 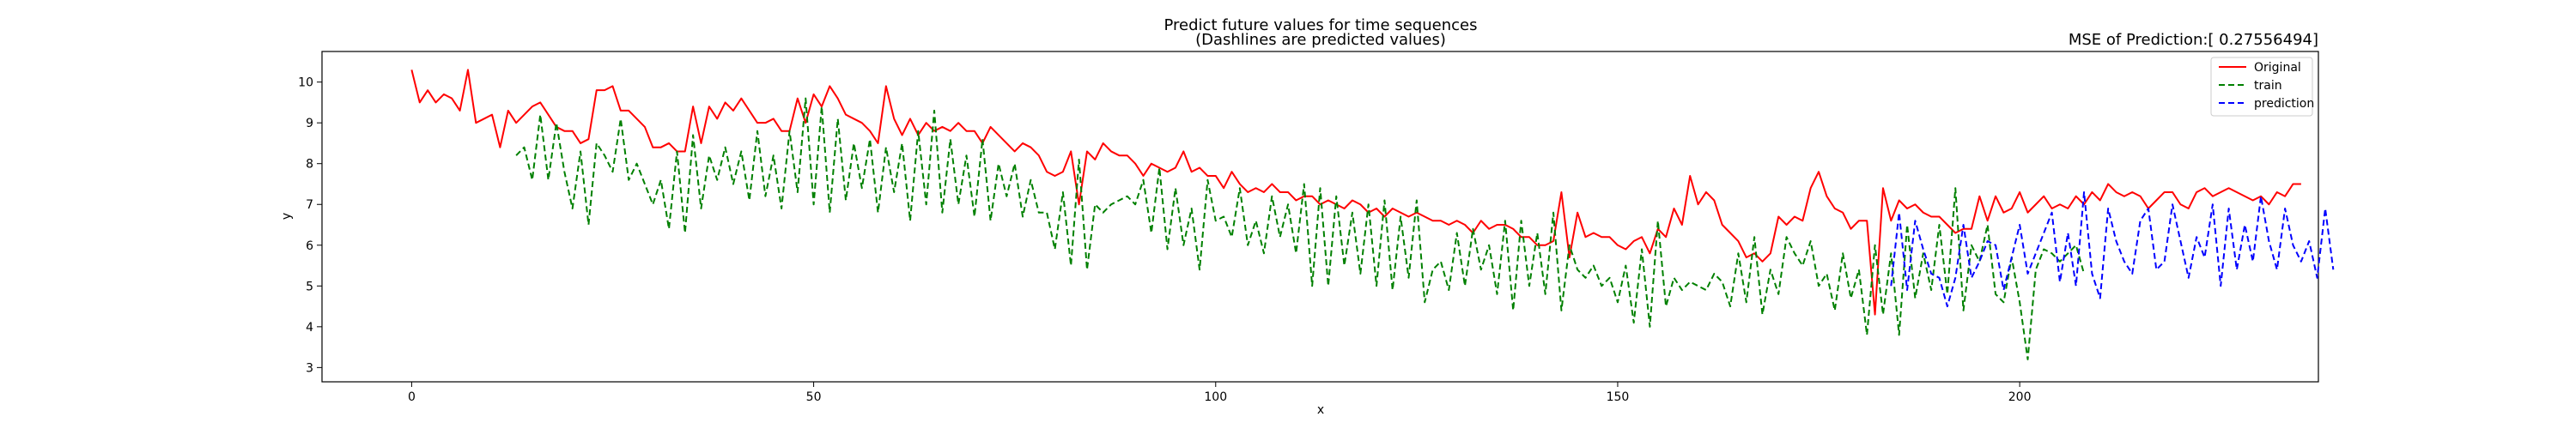 I want to click on x-tick-label: 50, so click(x=814, y=397).